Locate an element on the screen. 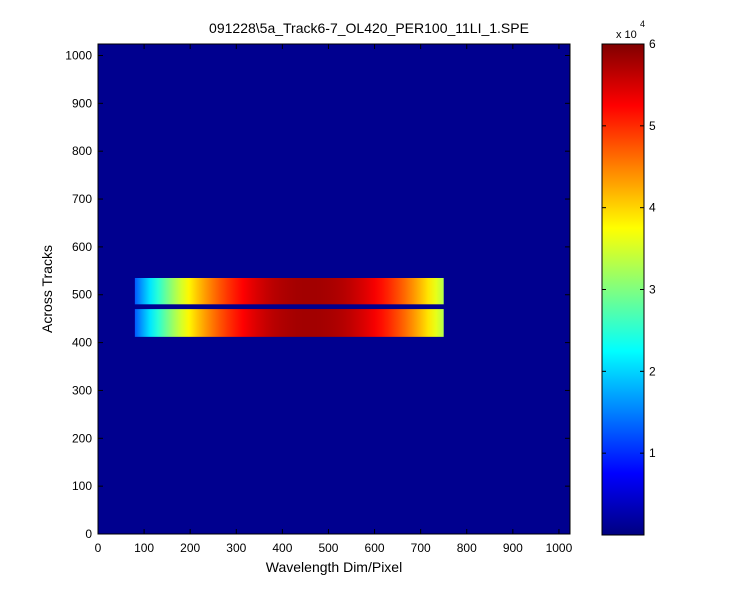 Image resolution: width=750 pixels, height=605 pixels. y-tick-label: 600 is located at coordinates (82, 247).